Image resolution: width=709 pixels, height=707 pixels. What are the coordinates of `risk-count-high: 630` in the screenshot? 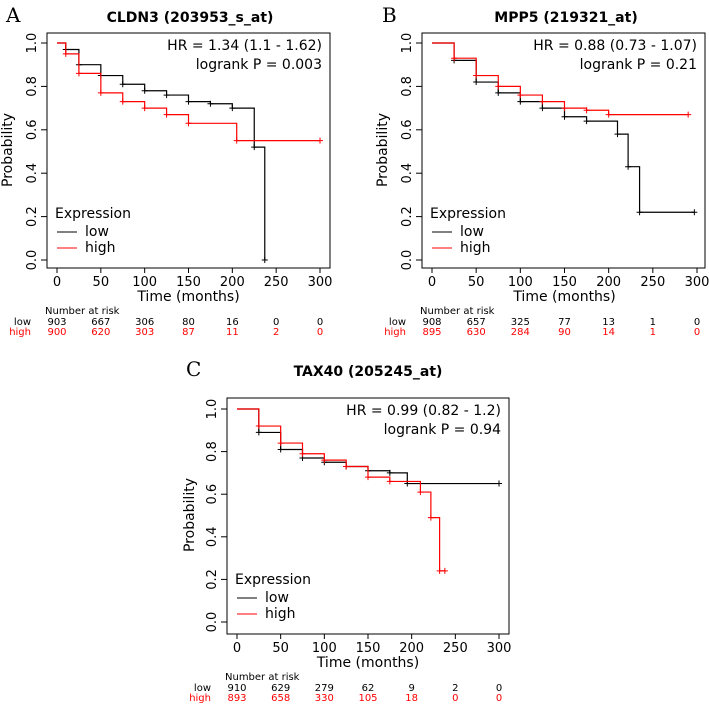 It's located at (476, 332).